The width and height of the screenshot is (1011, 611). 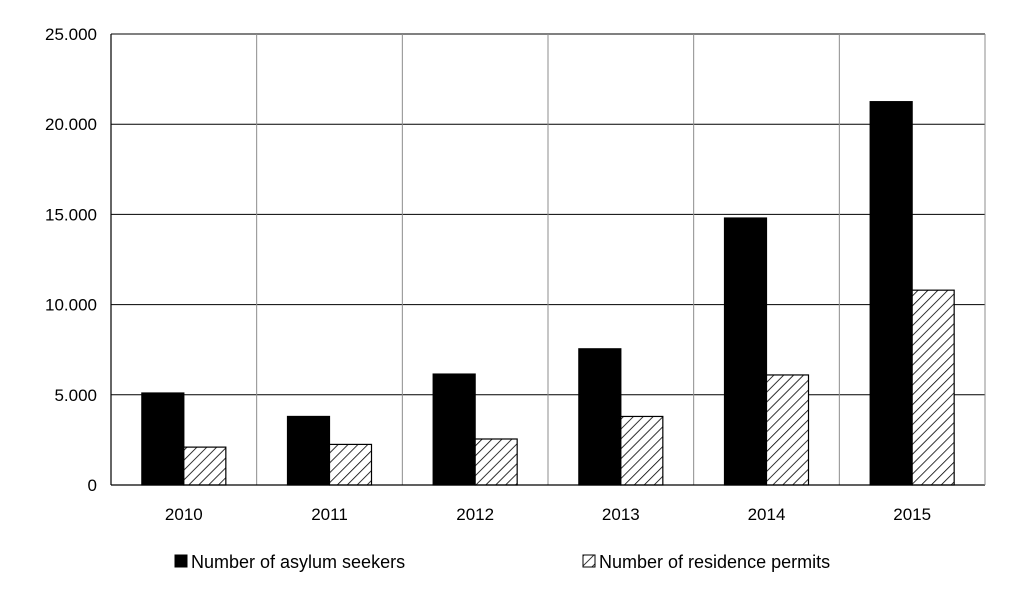 What do you see at coordinates (600, 417) in the screenshot?
I see `bar-asylum-seekers-2013` at bounding box center [600, 417].